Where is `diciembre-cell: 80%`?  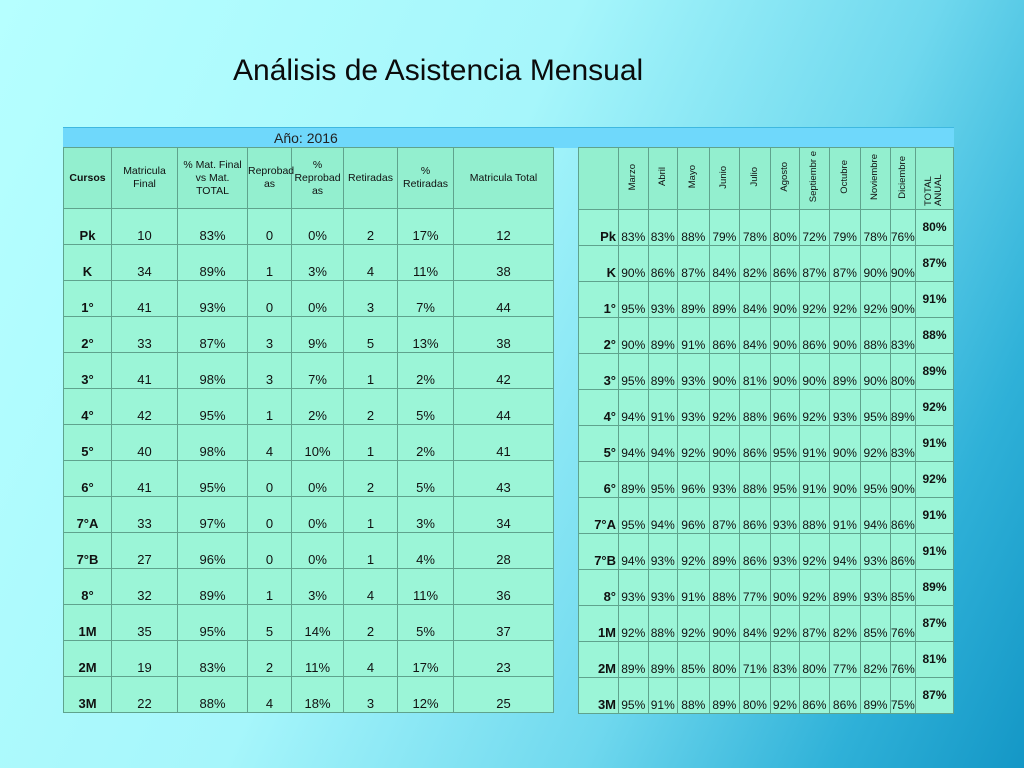 diciembre-cell: 80% is located at coordinates (902, 371).